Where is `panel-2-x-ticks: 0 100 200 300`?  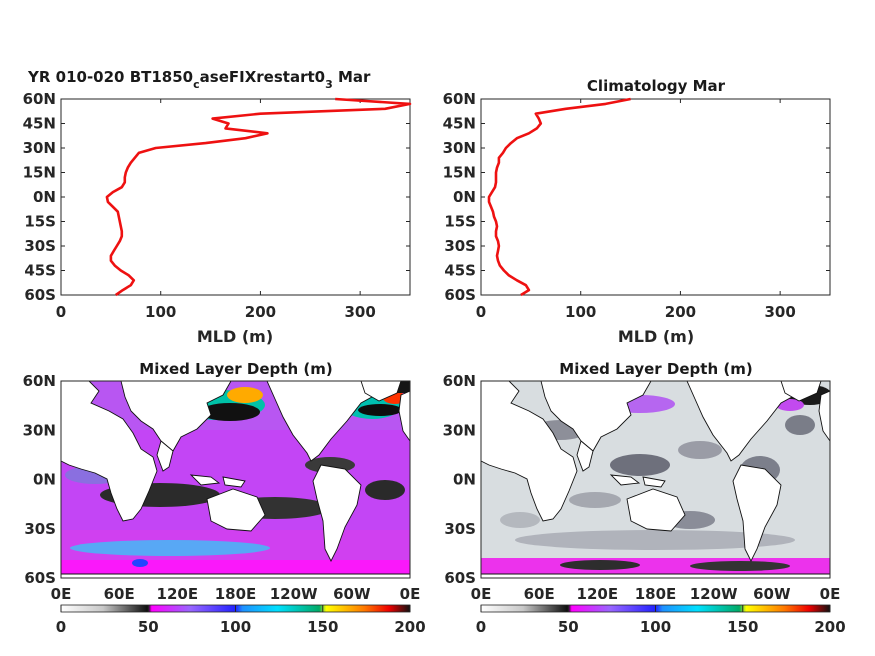
panel-2-x-ticks: 0 100 200 300 is located at coordinates (636, 210).